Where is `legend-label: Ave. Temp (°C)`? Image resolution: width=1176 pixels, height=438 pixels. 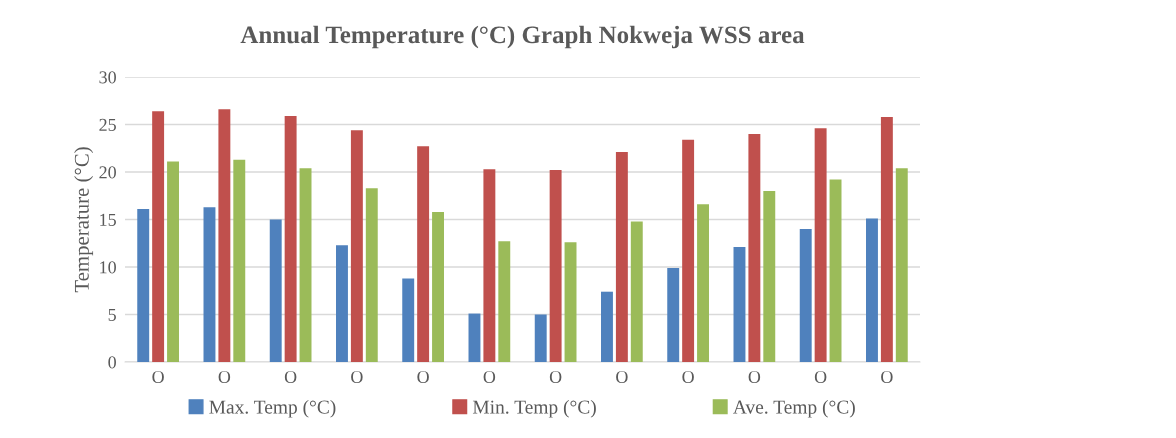
legend-label: Ave. Temp (°C) is located at coordinates (794, 408).